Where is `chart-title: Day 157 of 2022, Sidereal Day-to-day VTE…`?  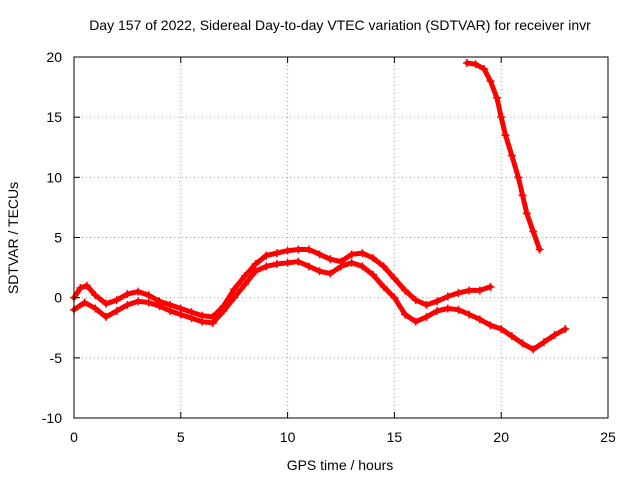
chart-title: Day 157 of 2022, Sidereal Day-to-day VTE… is located at coordinates (340, 25).